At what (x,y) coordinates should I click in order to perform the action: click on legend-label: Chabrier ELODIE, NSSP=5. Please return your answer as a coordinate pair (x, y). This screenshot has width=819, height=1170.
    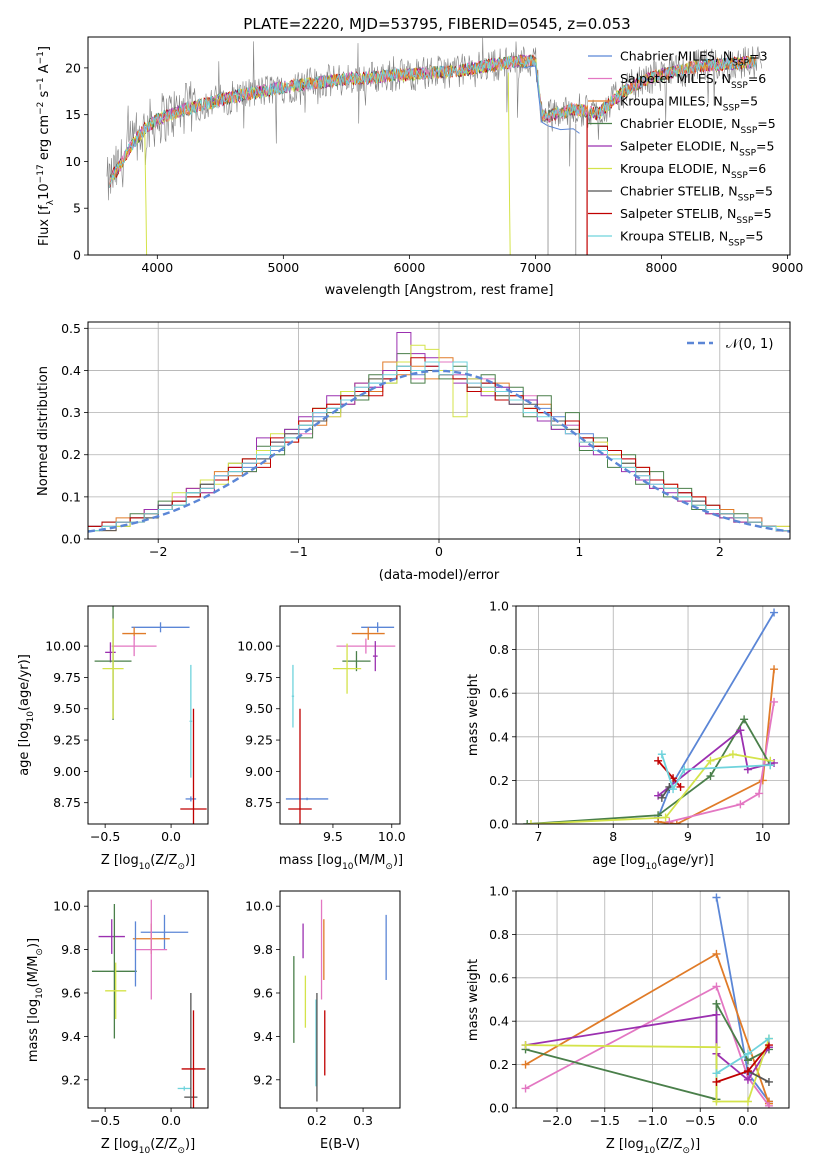
    Looking at the image, I should click on (698, 126).